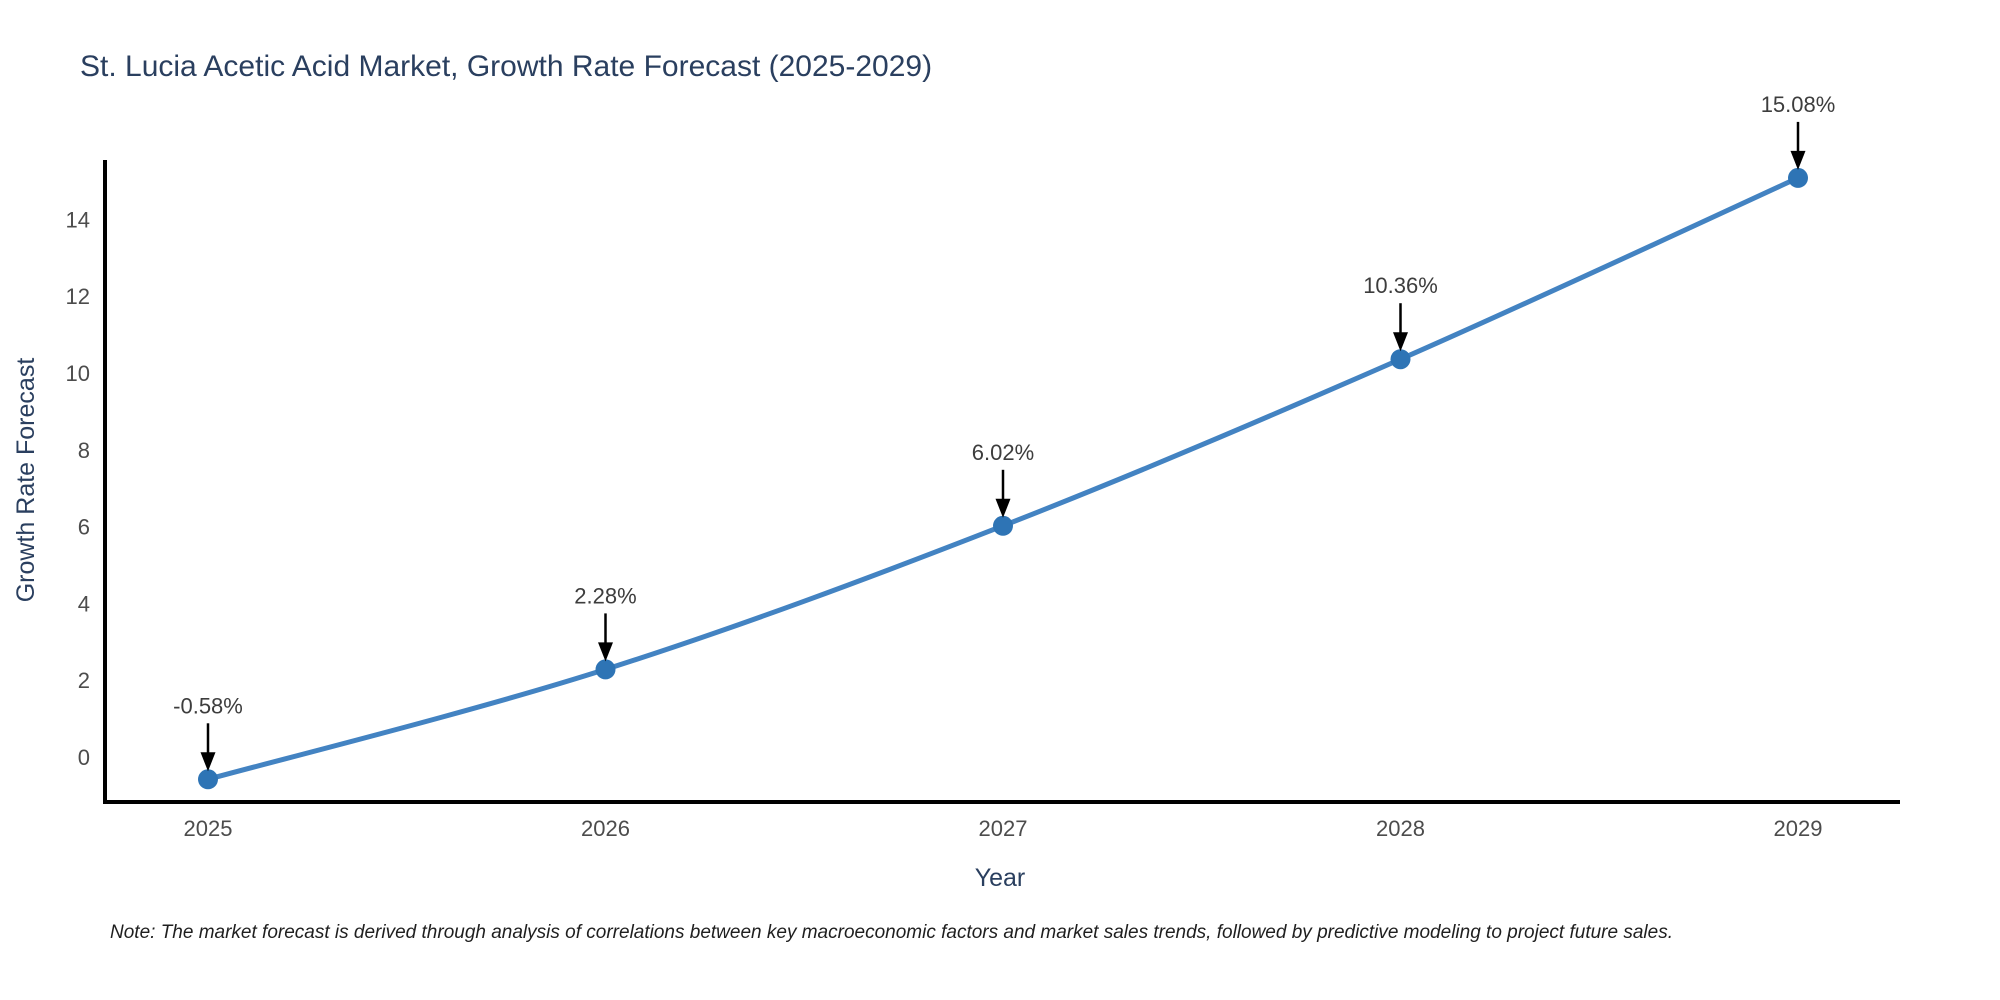 This screenshot has width=2000, height=1000. What do you see at coordinates (1003, 452) in the screenshot?
I see `annotation-label-2027: 6.02%` at bounding box center [1003, 452].